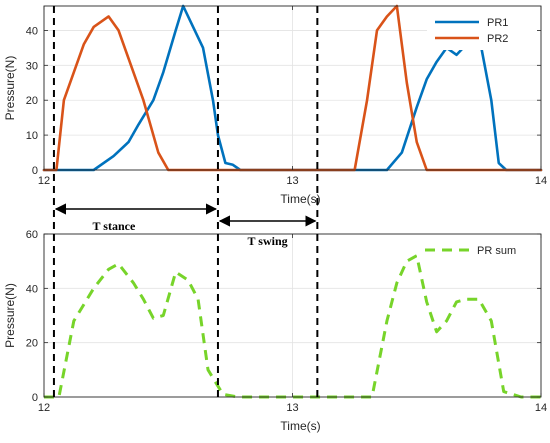 This screenshot has height=443, width=550. I want to click on y-tick-label: 30, so click(32, 66).